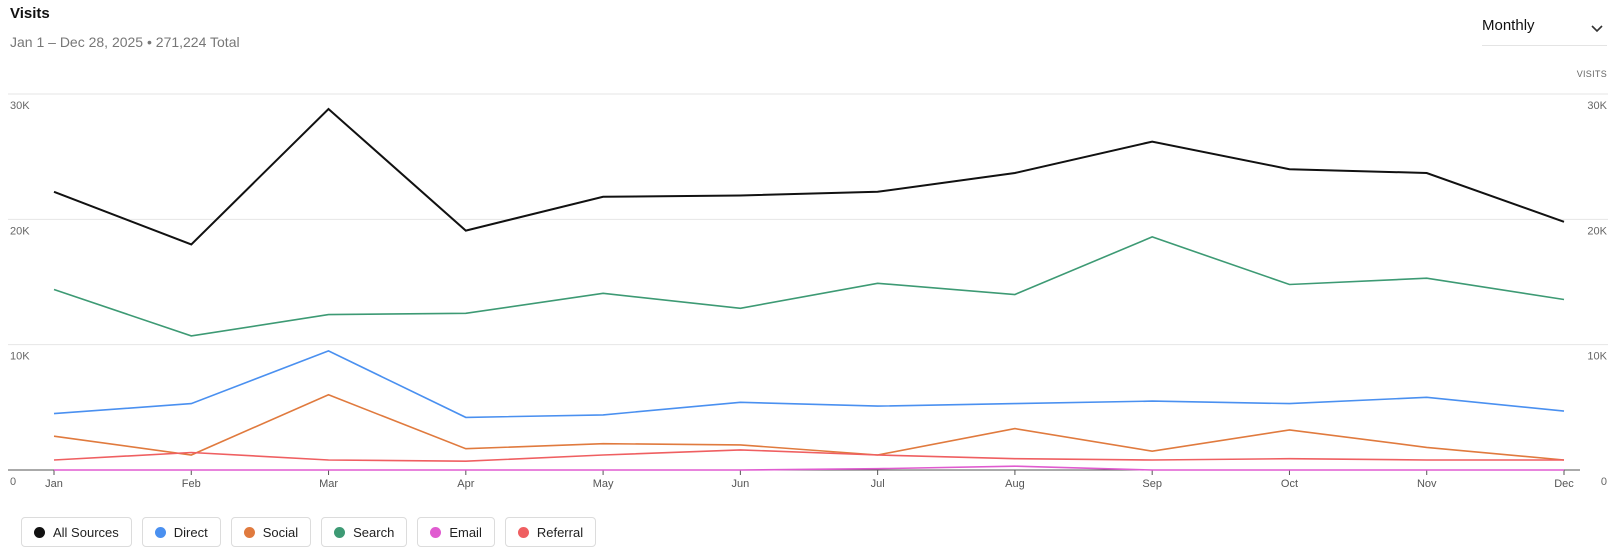  I want to click on y-tick-label-right: 20K, so click(1597, 231).